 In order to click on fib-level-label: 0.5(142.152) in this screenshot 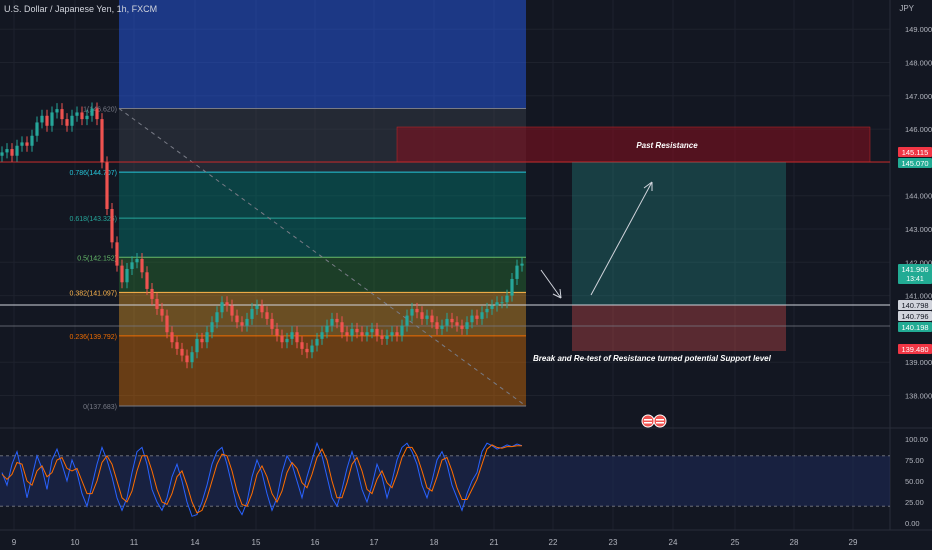, I will do `click(97, 258)`.